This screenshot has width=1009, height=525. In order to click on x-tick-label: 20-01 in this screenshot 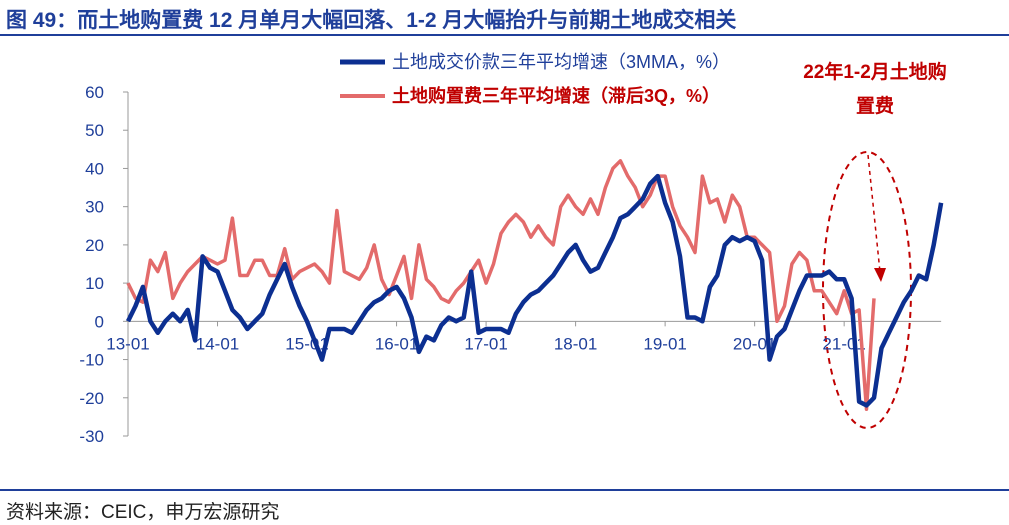, I will do `click(754, 343)`.